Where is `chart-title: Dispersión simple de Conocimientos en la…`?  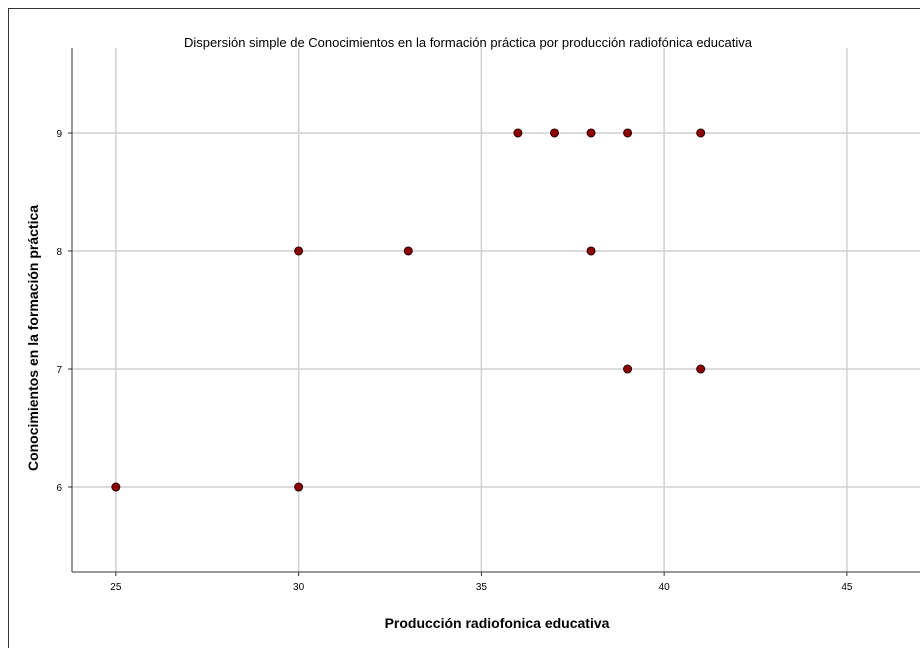 chart-title: Dispersión simple de Conocimientos en la… is located at coordinates (468, 42).